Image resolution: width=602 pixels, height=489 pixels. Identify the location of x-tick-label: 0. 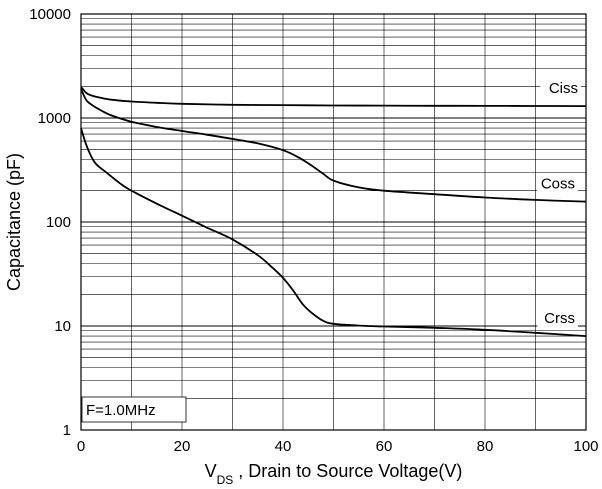
(81, 446).